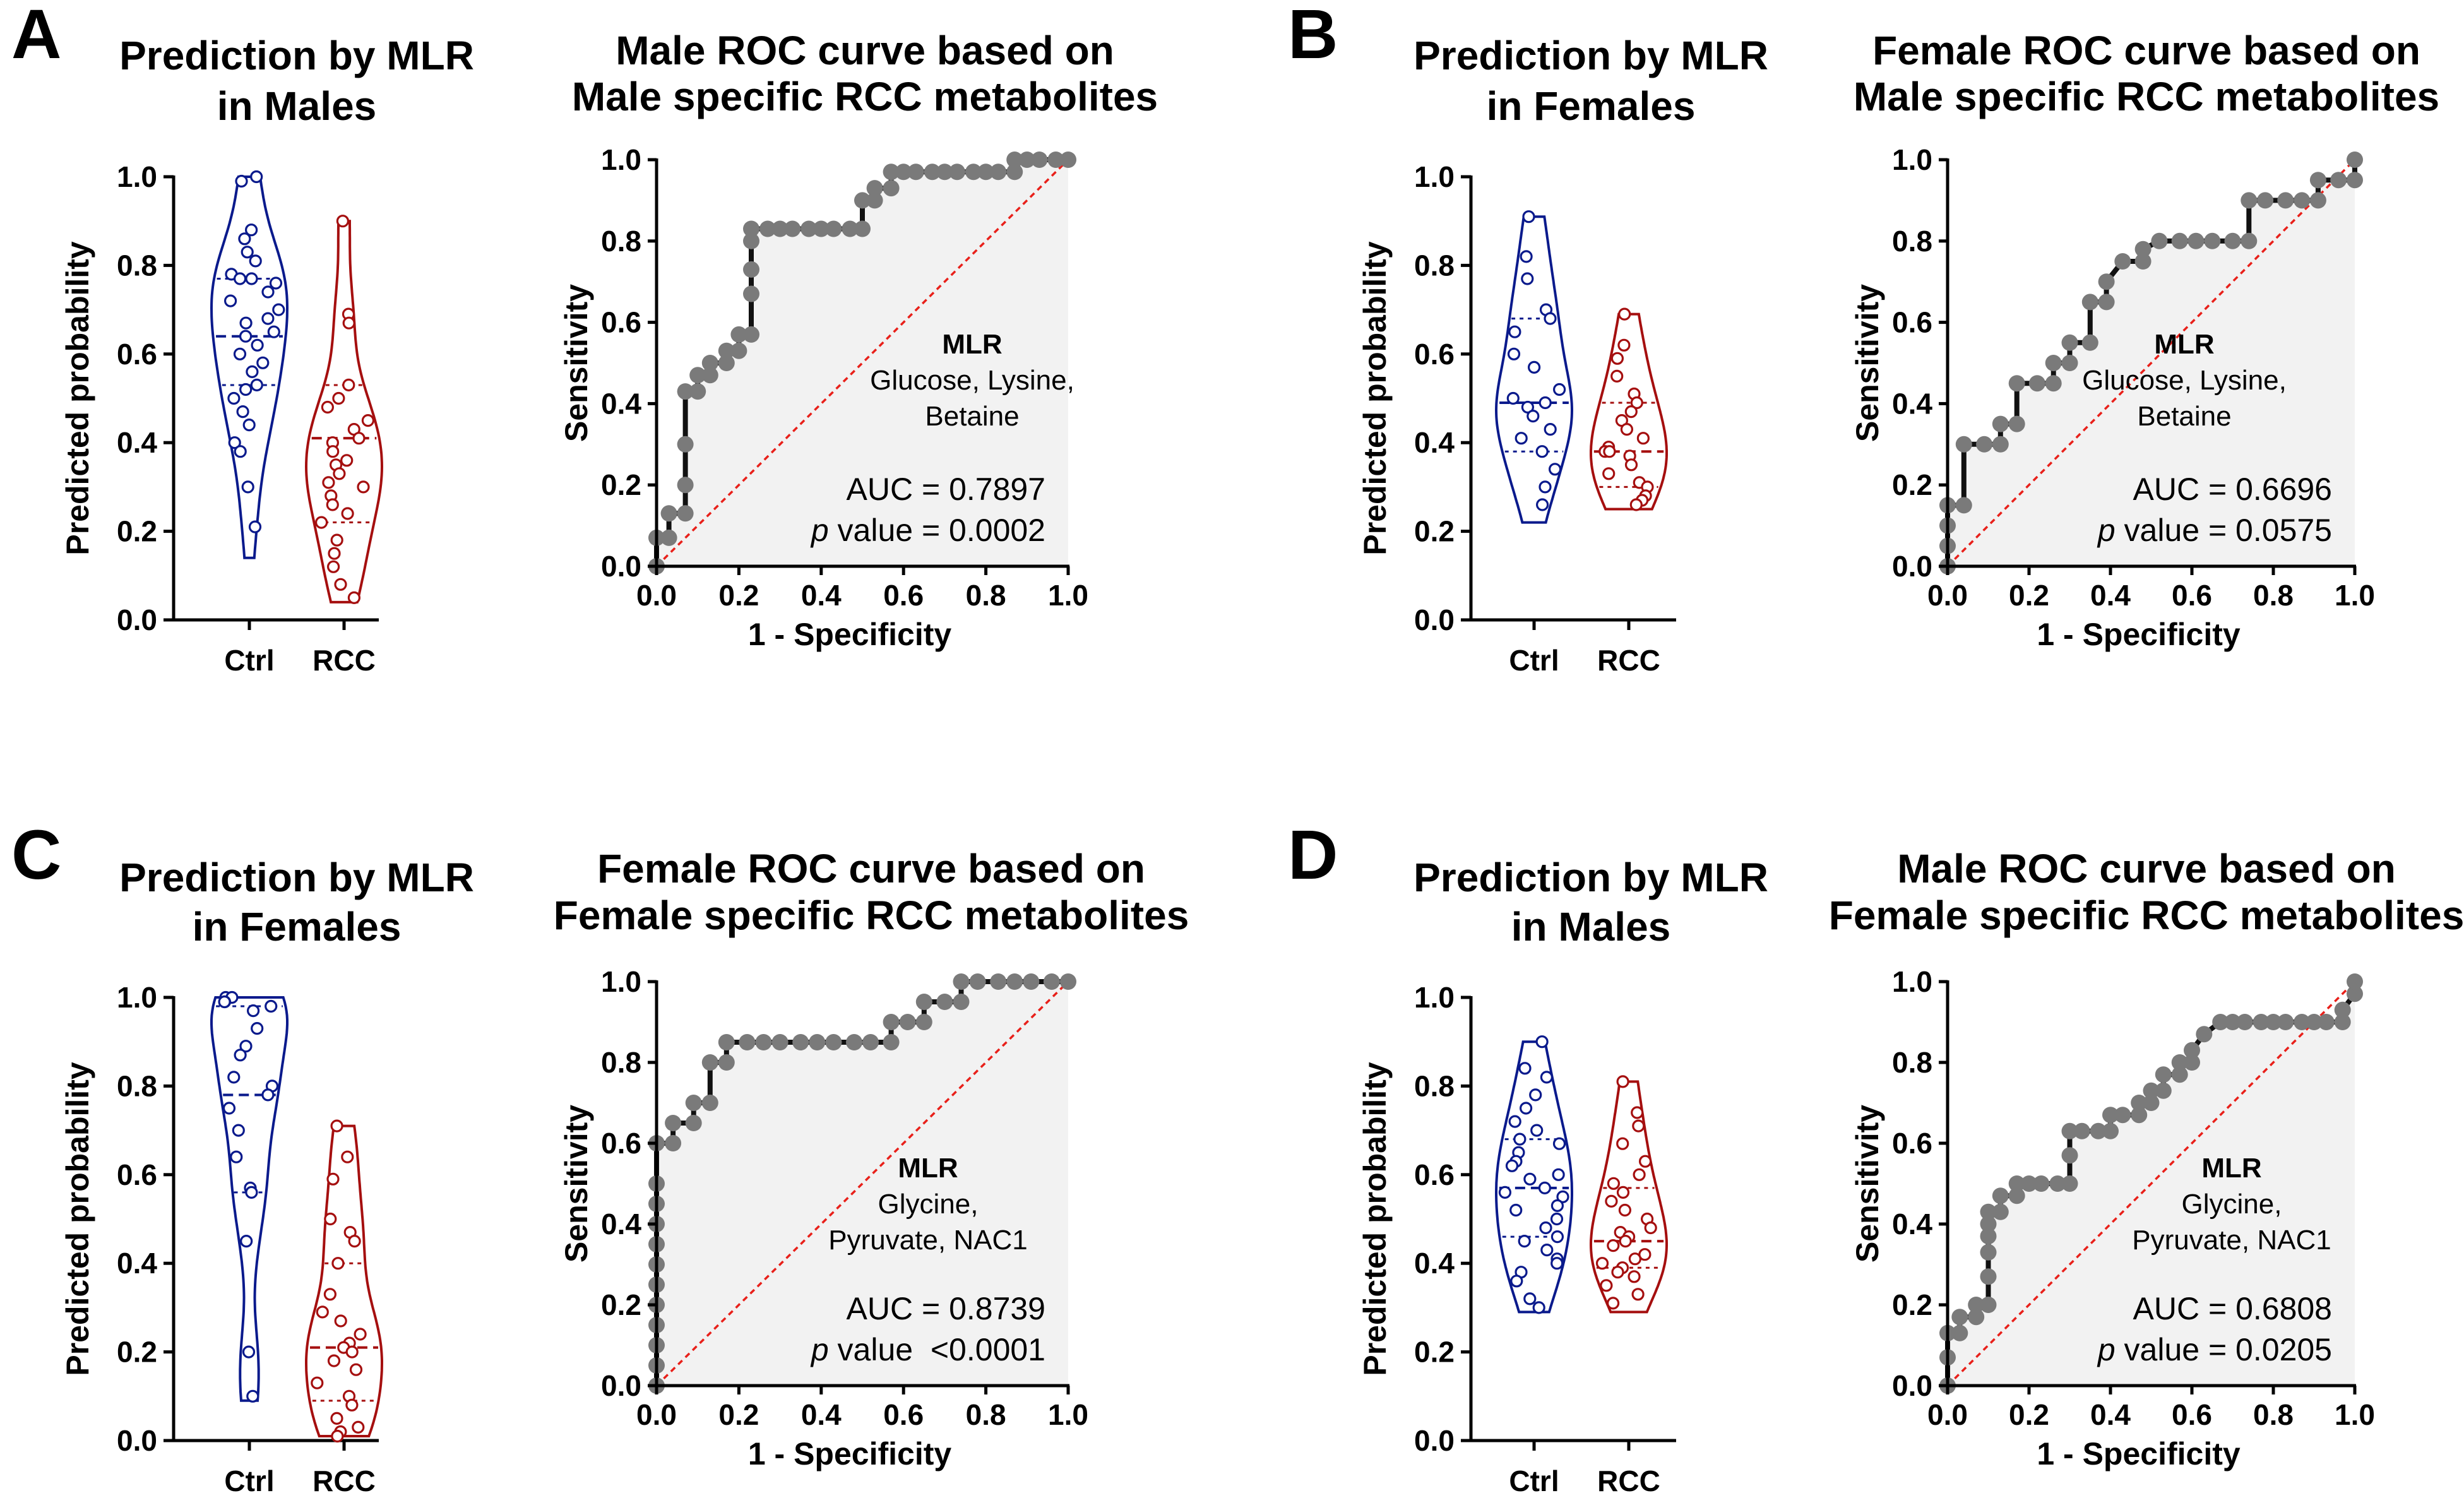 This screenshot has height=1510, width=2464. What do you see at coordinates (621, 1224) in the screenshot?
I see `roc-y-tick-label: 0.4` at bounding box center [621, 1224].